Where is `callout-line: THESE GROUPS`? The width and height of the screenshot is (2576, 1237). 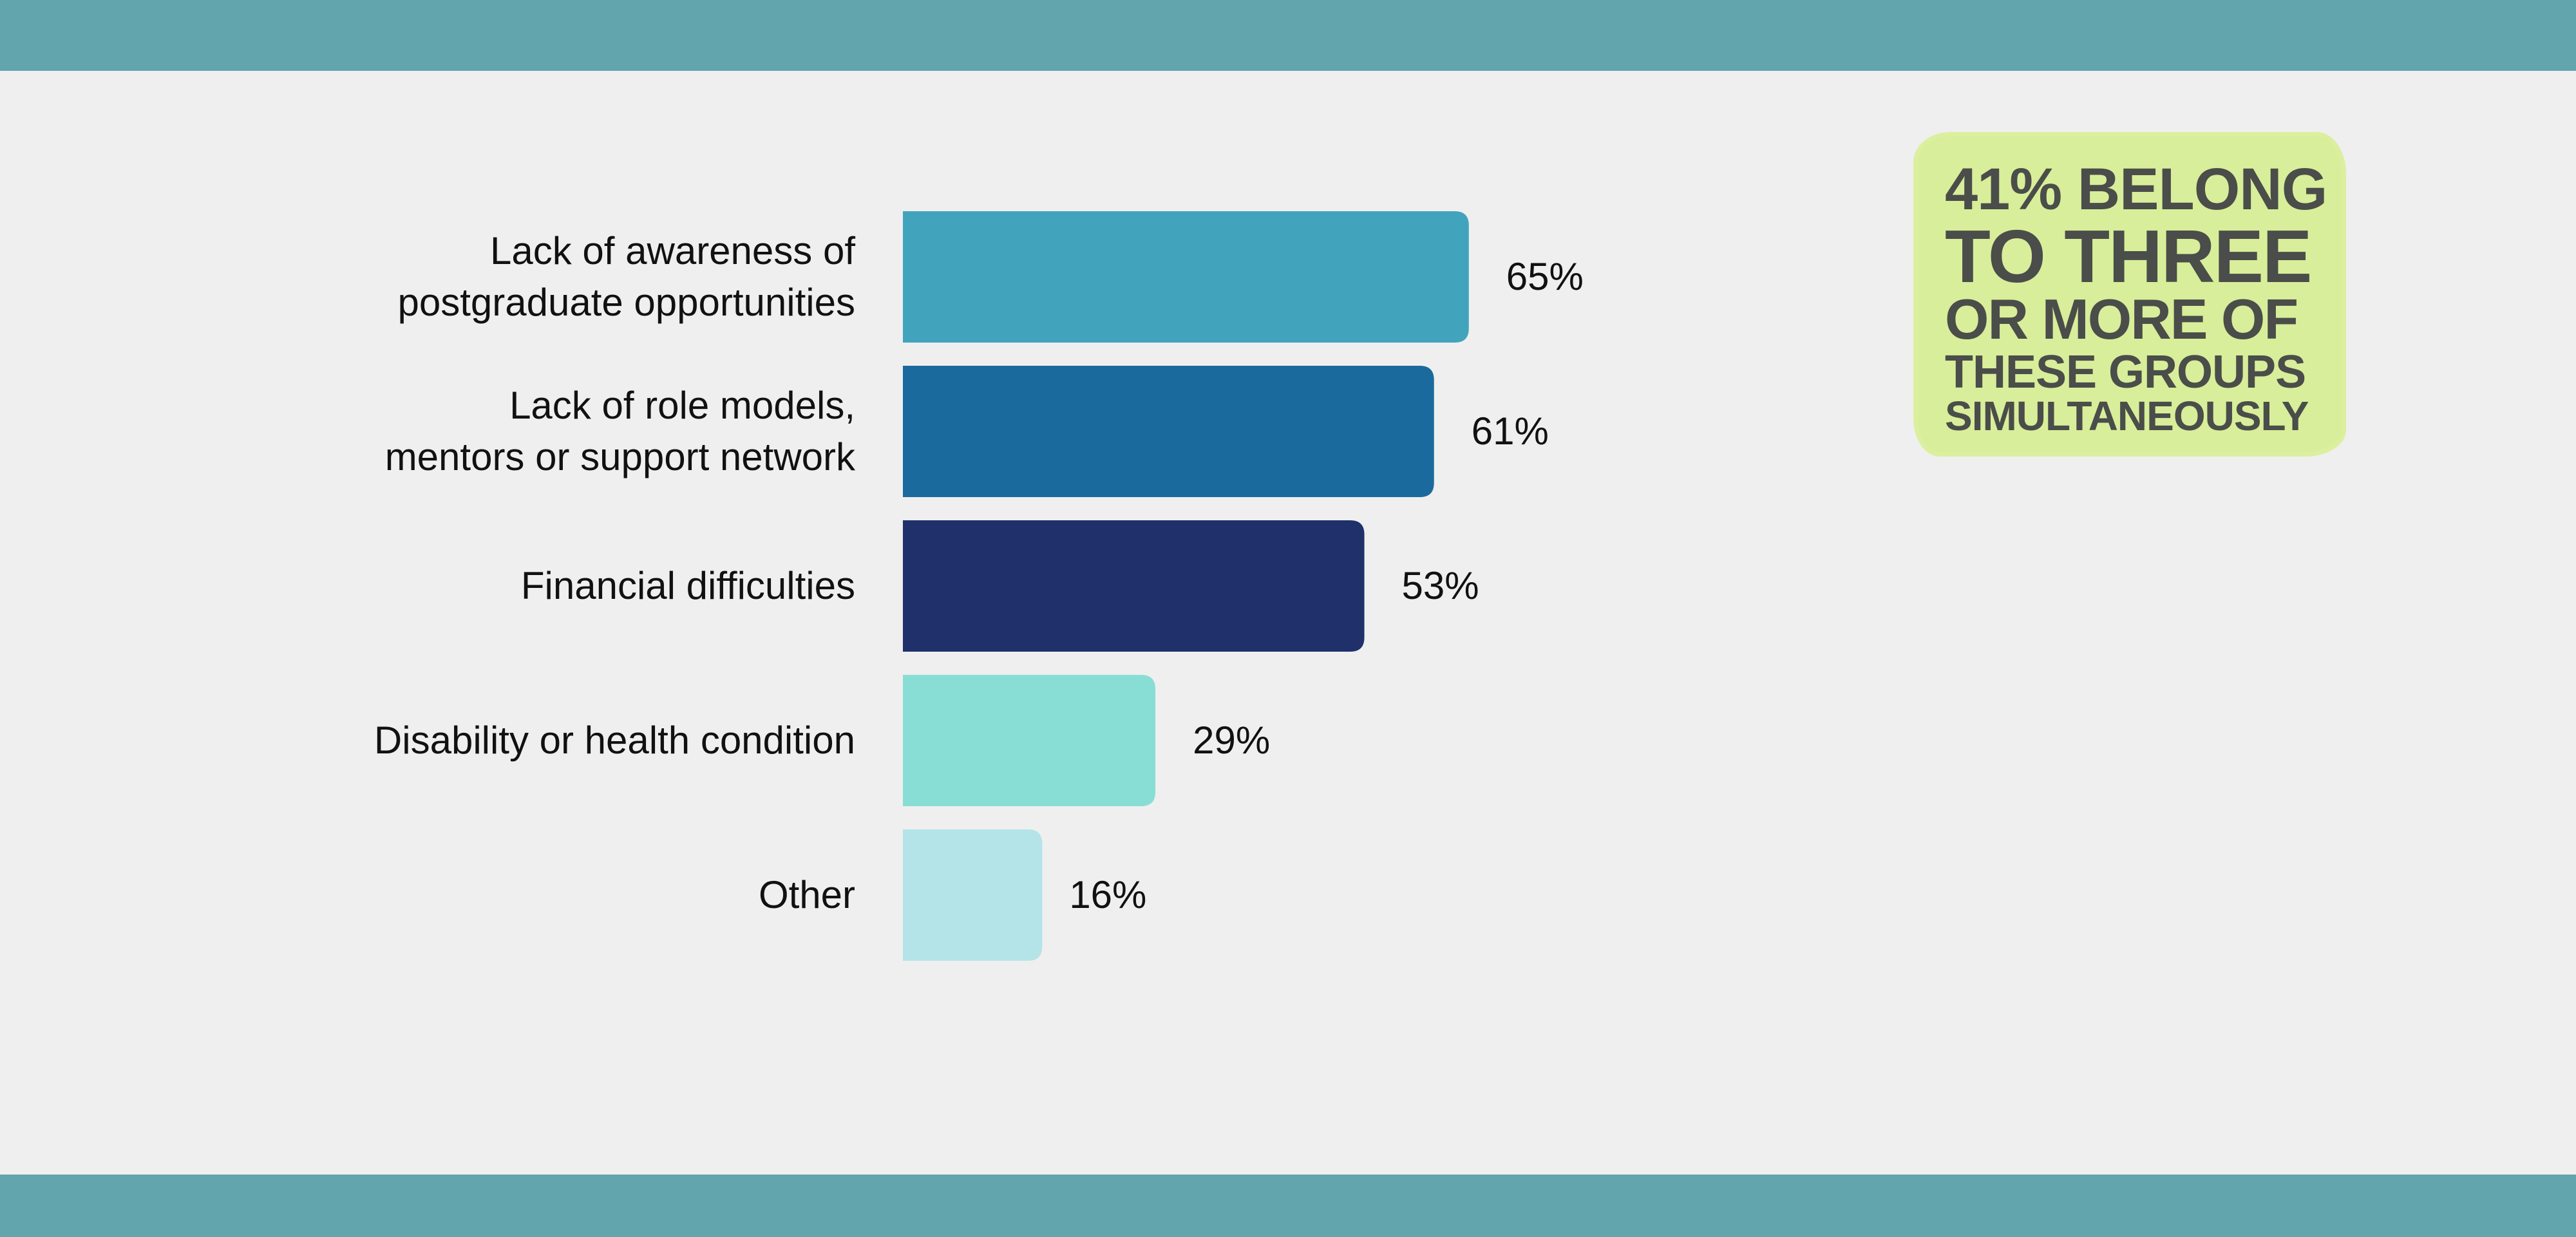
callout-line: THESE GROUPS is located at coordinates (2125, 372).